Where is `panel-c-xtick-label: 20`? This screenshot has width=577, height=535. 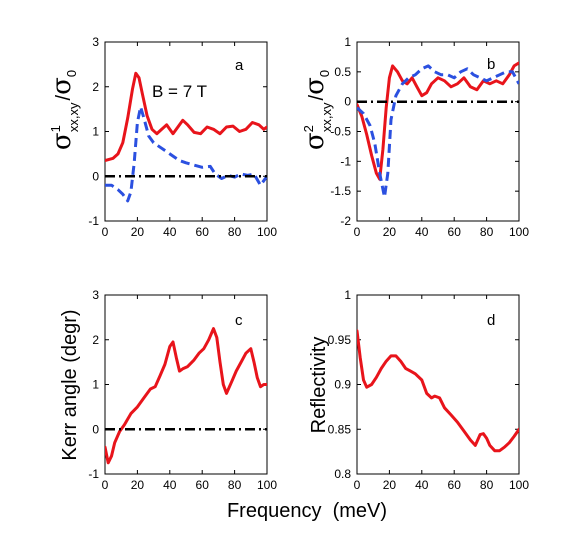
panel-c-xtick-label: 20 is located at coordinates (138, 485).